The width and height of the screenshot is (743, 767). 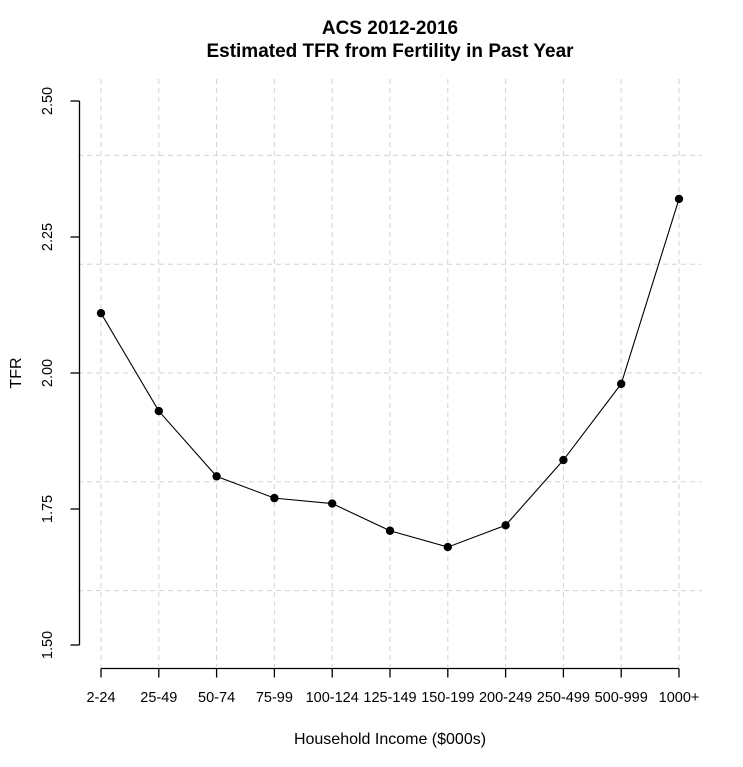 What do you see at coordinates (48, 373) in the screenshot?
I see `y-tick-label: 2.00` at bounding box center [48, 373].